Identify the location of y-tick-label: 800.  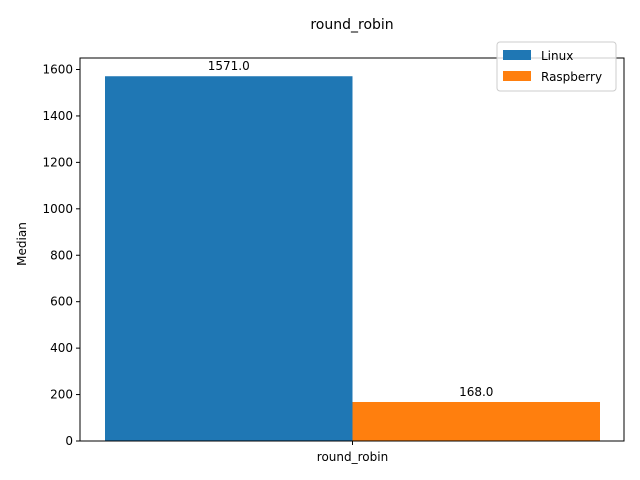
(61, 255).